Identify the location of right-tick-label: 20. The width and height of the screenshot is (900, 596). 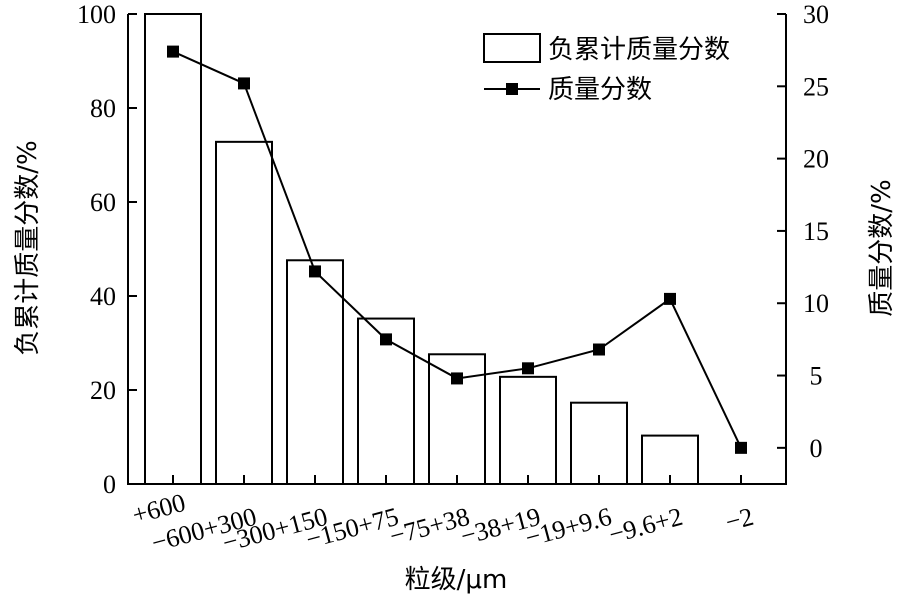
(816, 159).